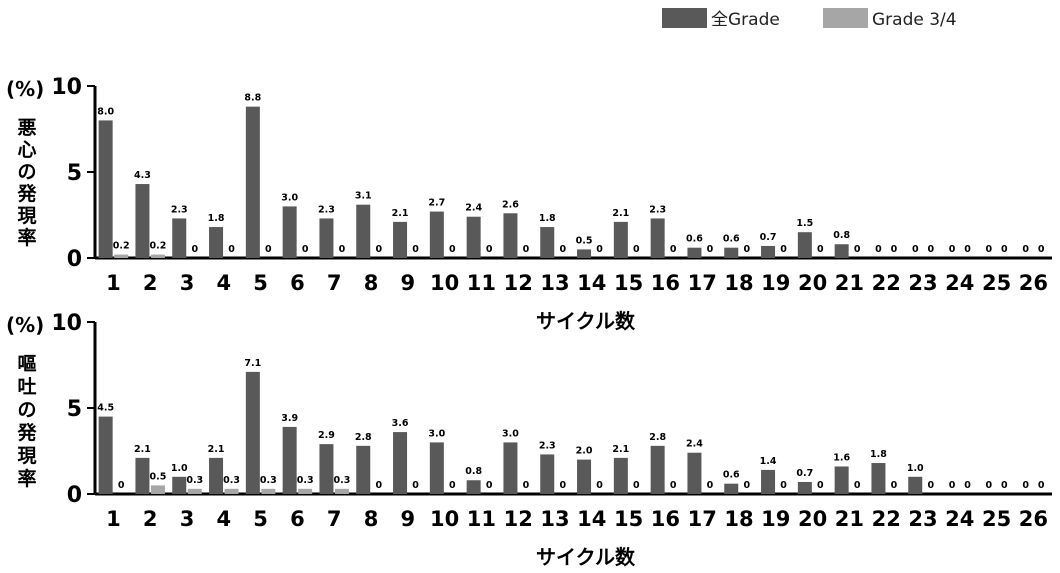 The width and height of the screenshot is (1060, 573). I want to click on data-label-all-grade: 2.3, so click(657, 209).